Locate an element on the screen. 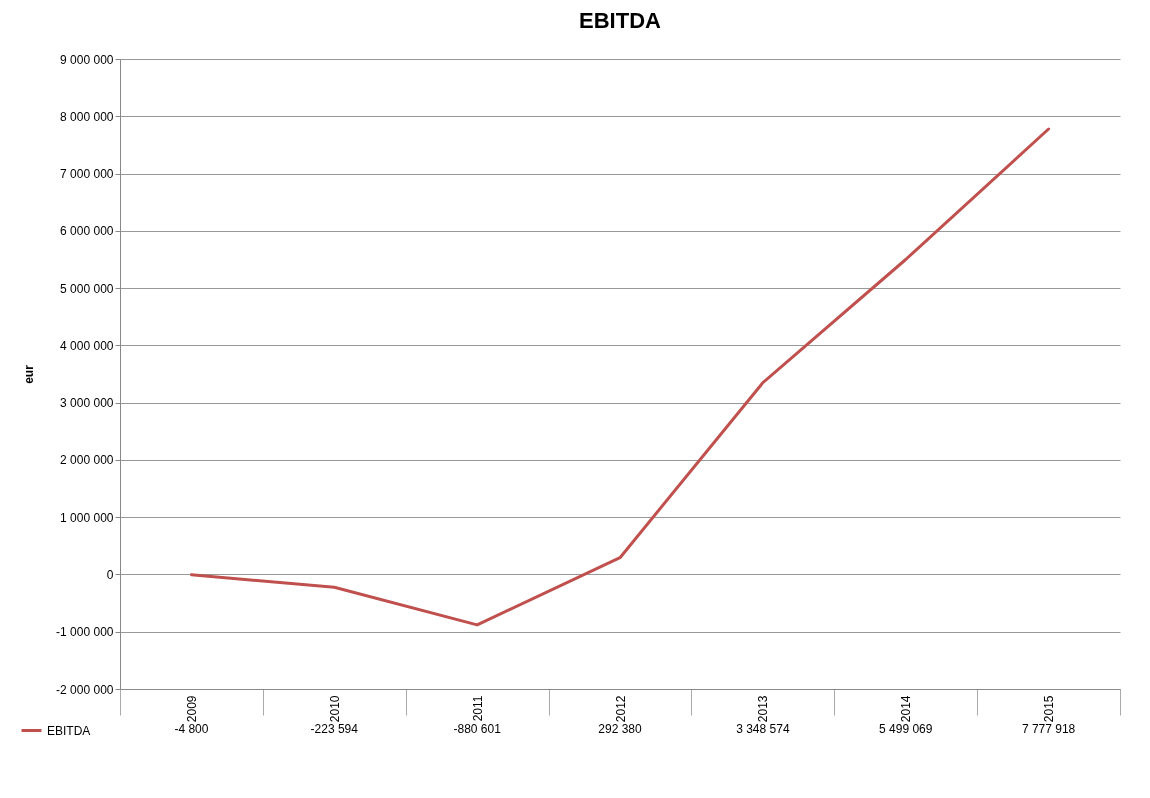 This screenshot has width=1150, height=798. y-tick-label: -1 000 000 is located at coordinates (85, 632).